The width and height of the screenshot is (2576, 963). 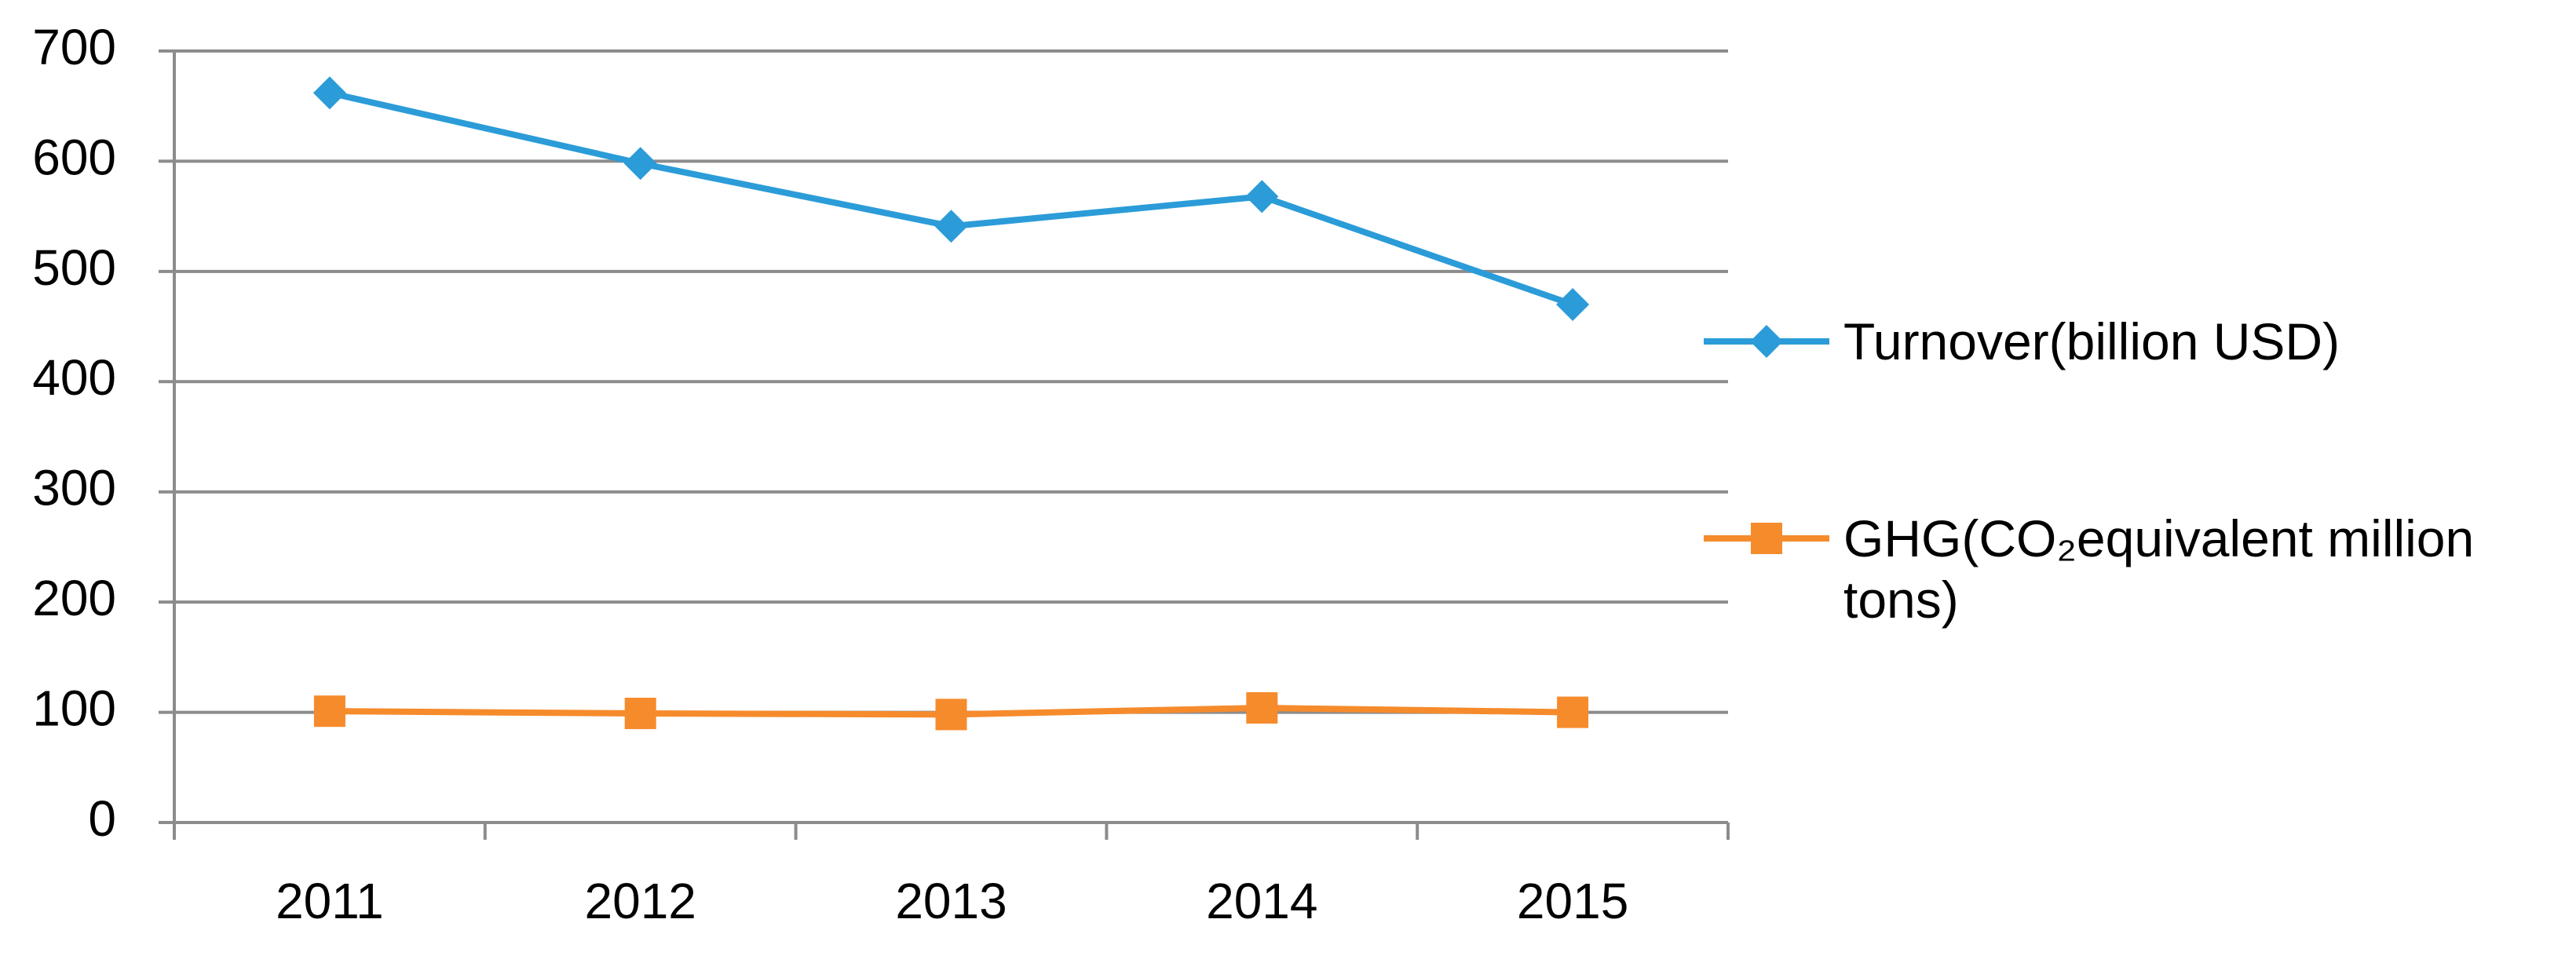 I want to click on y-tick-label: 300, so click(x=74, y=488).